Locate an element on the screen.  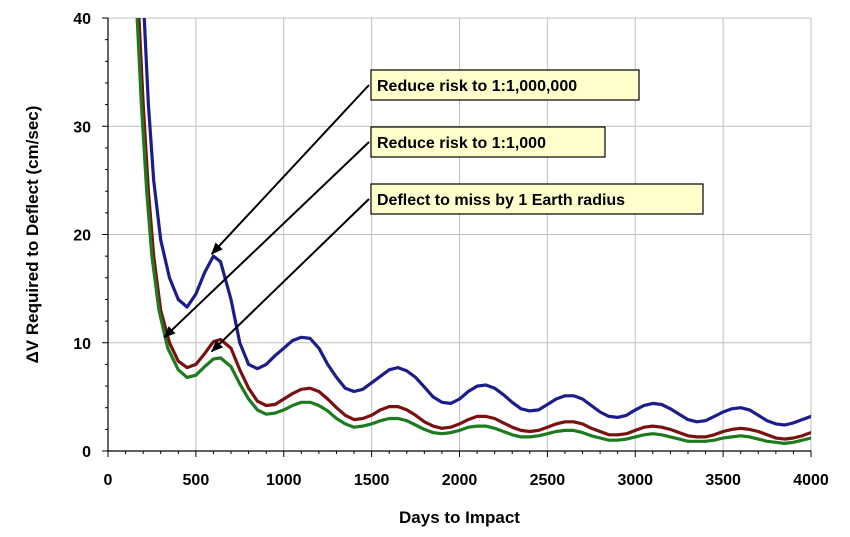
y-axis-title: ΔV Required to Deflect (cm/sec) is located at coordinates (32, 235).